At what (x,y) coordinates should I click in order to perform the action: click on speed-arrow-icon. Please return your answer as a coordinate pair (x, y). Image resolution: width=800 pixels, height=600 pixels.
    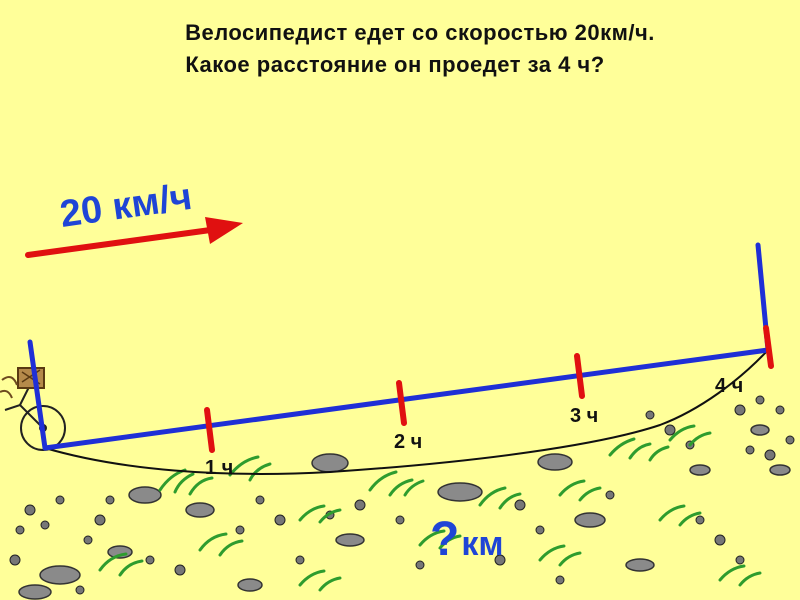
    Looking at the image, I should click on (134, 237).